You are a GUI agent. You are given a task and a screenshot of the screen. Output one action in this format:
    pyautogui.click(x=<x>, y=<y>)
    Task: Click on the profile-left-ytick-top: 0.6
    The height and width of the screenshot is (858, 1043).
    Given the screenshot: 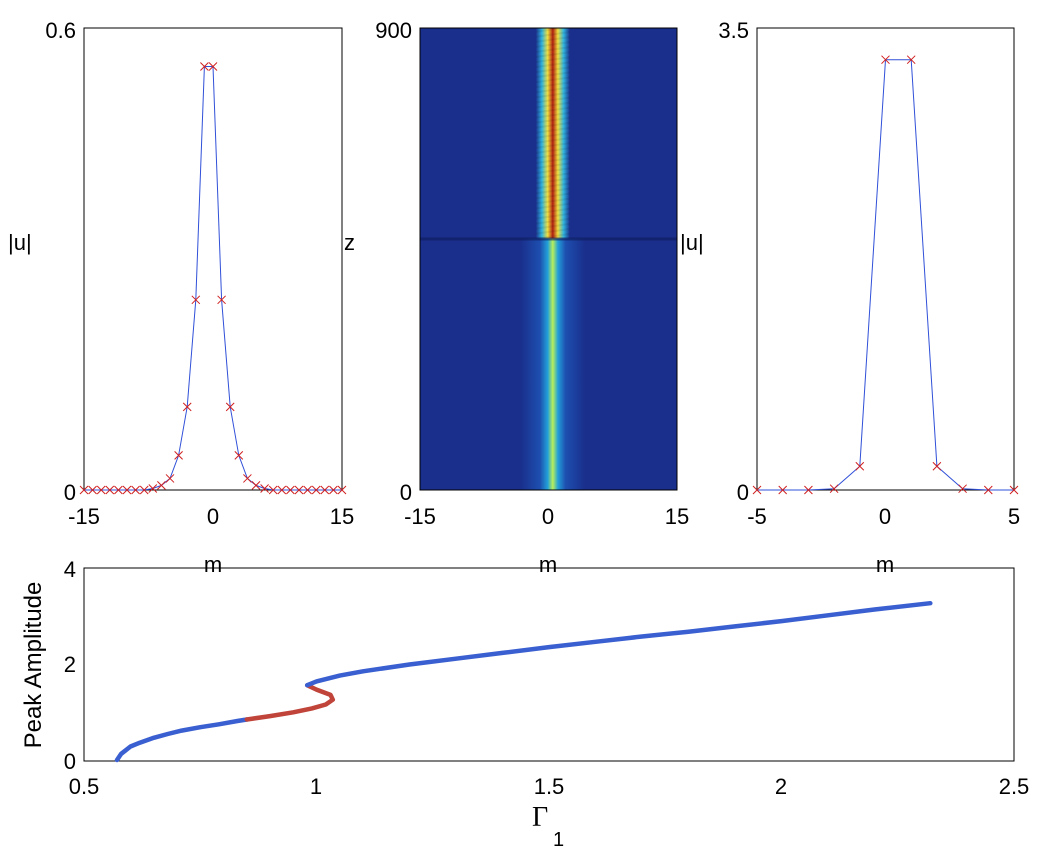 What is the action you would take?
    pyautogui.click(x=60, y=30)
    